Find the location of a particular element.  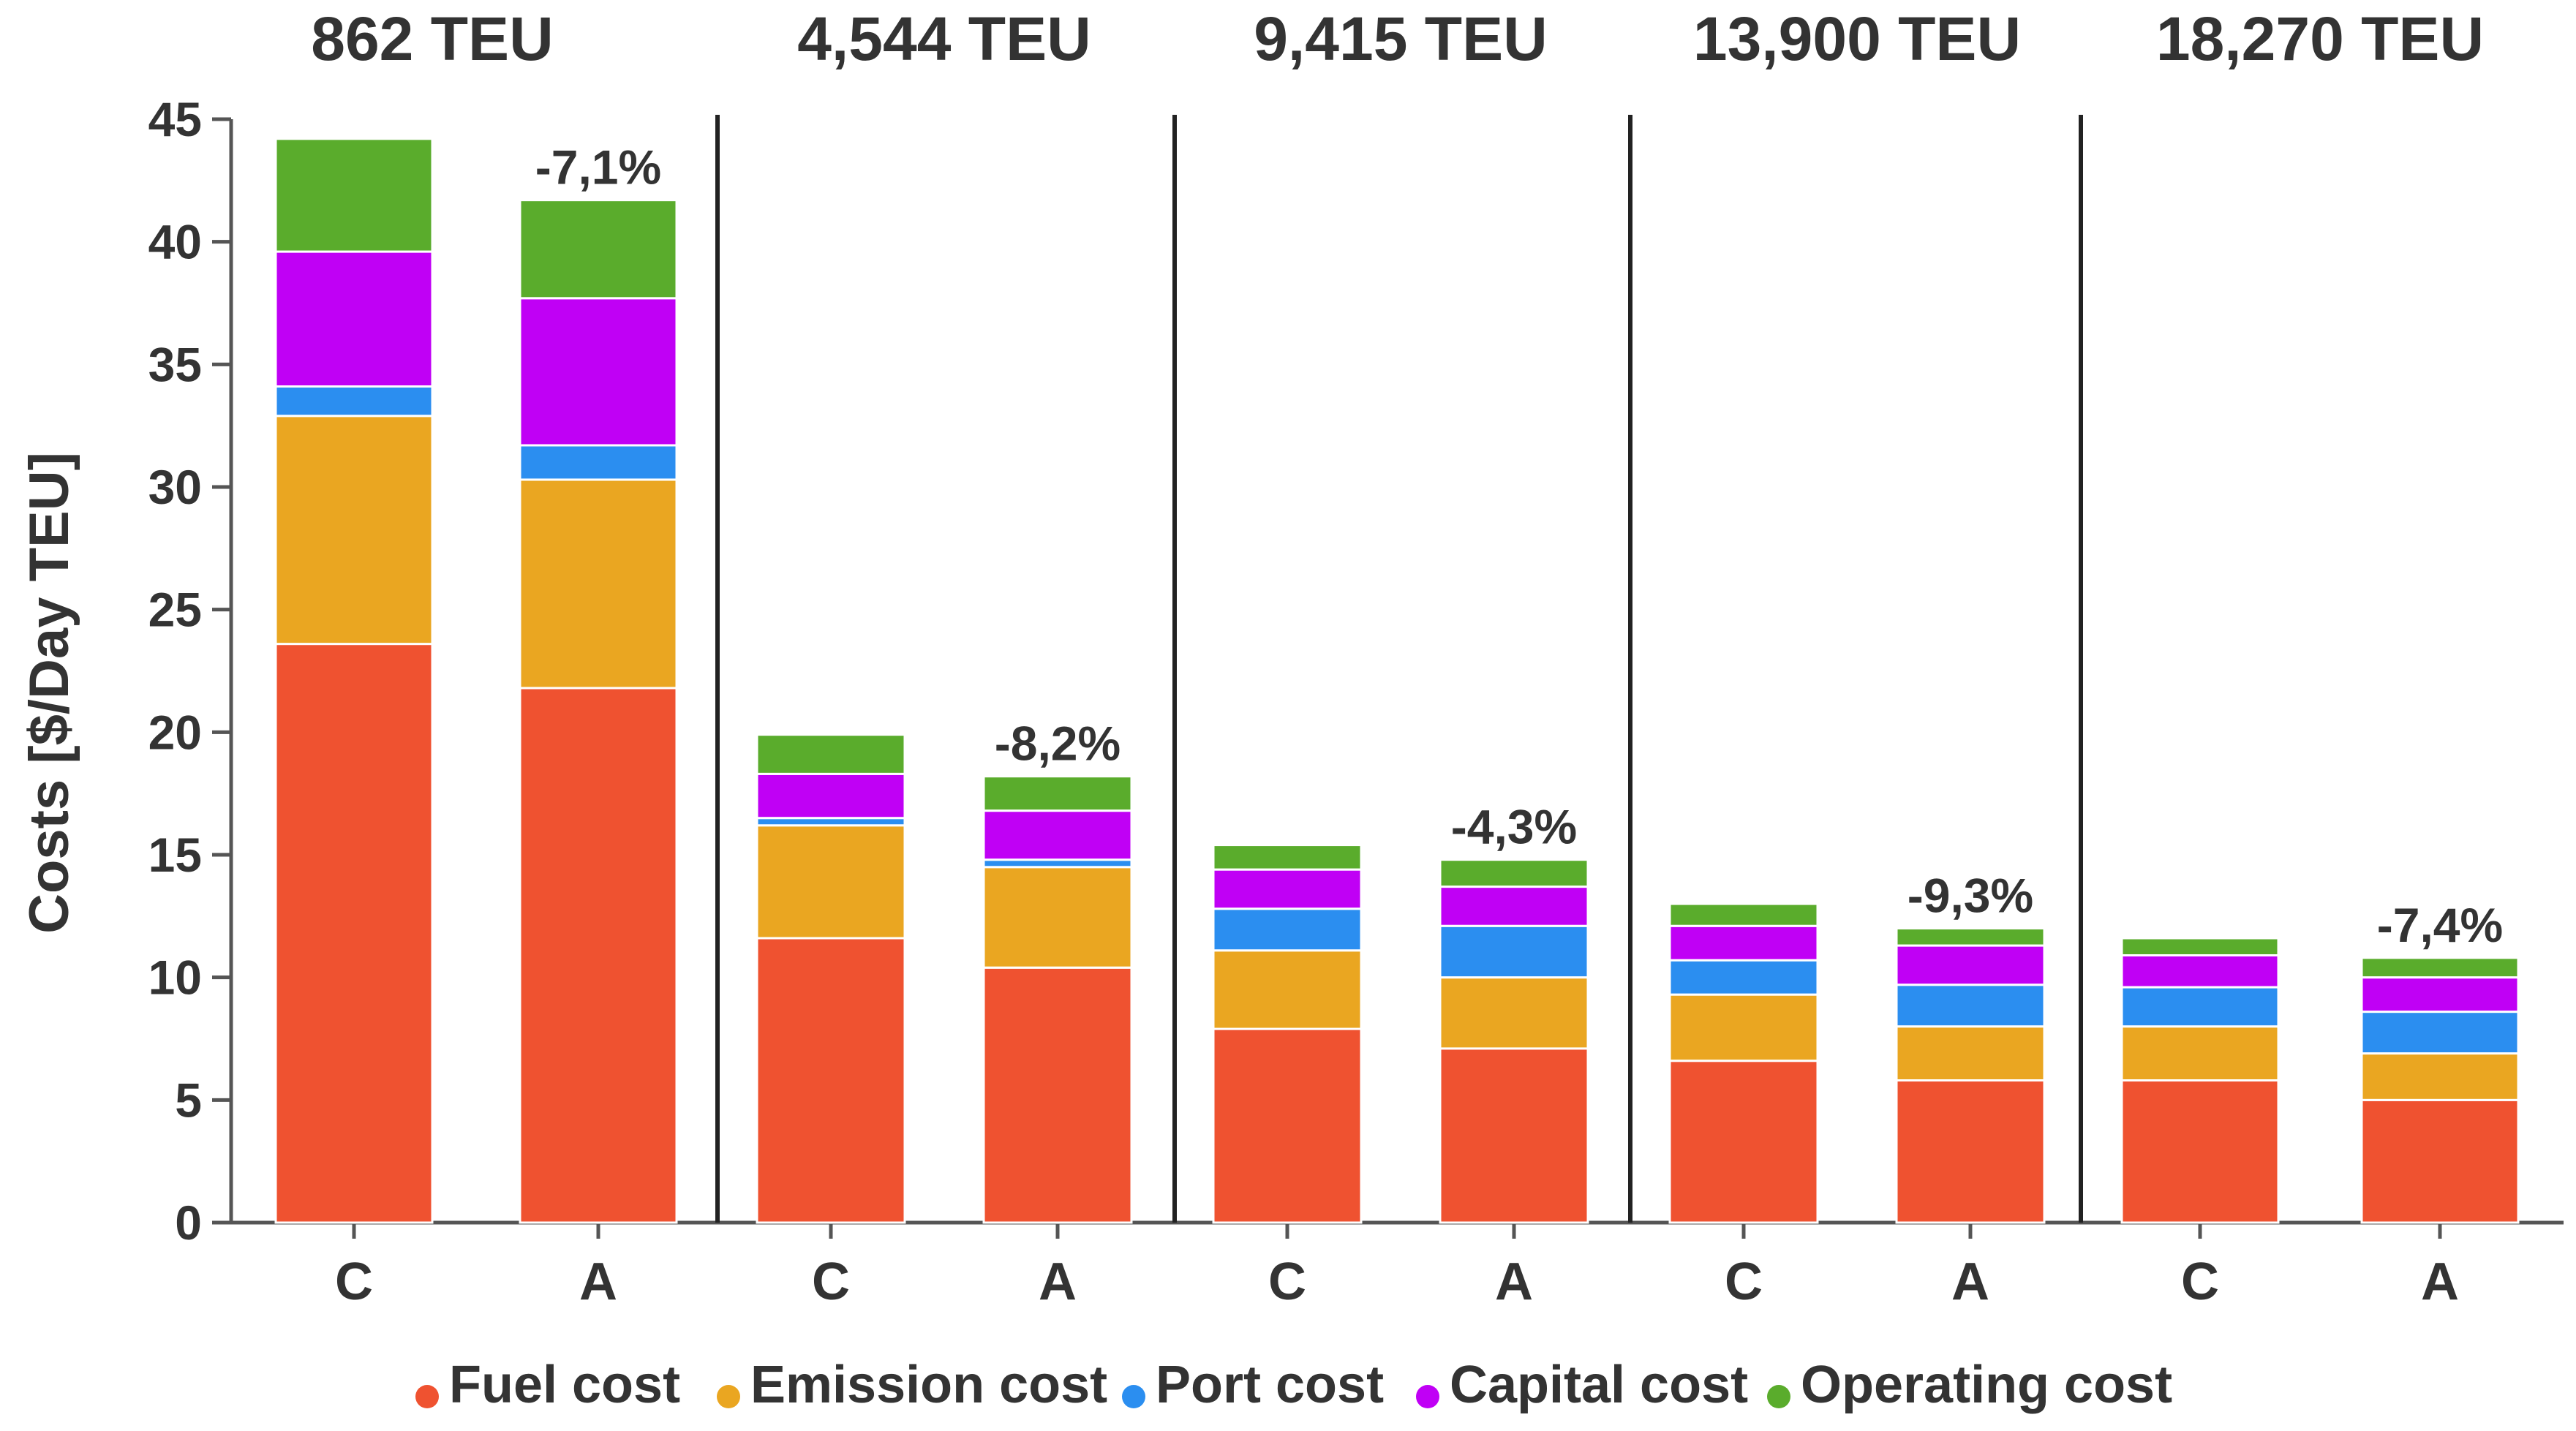

y-tick-label: 15 is located at coordinates (175, 855).